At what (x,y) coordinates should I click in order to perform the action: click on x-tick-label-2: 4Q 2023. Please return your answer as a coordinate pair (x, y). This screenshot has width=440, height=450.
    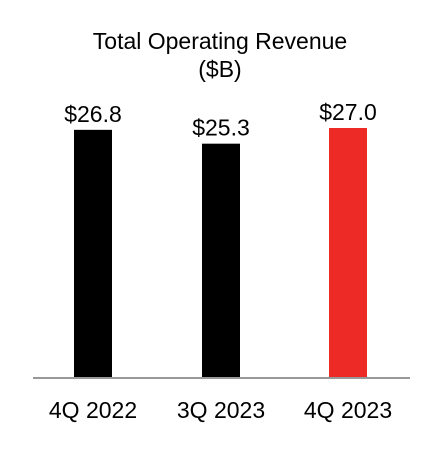
    Looking at the image, I should click on (348, 410).